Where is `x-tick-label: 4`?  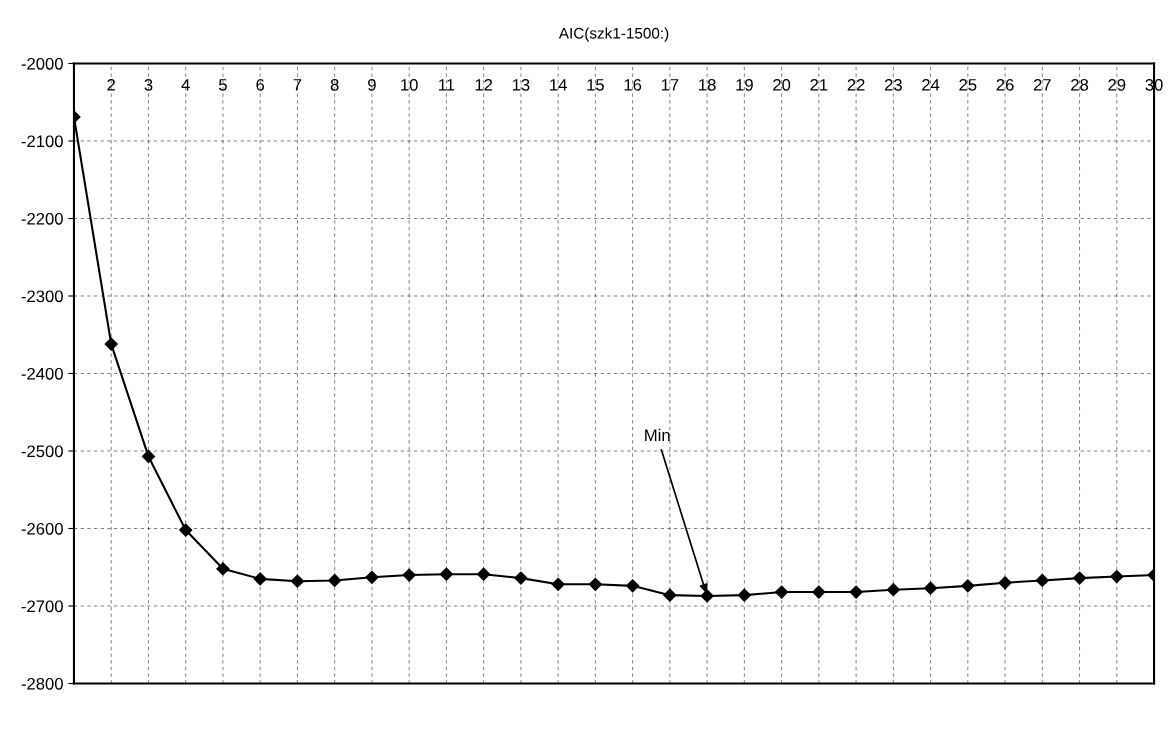
x-tick-label: 4 is located at coordinates (185, 85).